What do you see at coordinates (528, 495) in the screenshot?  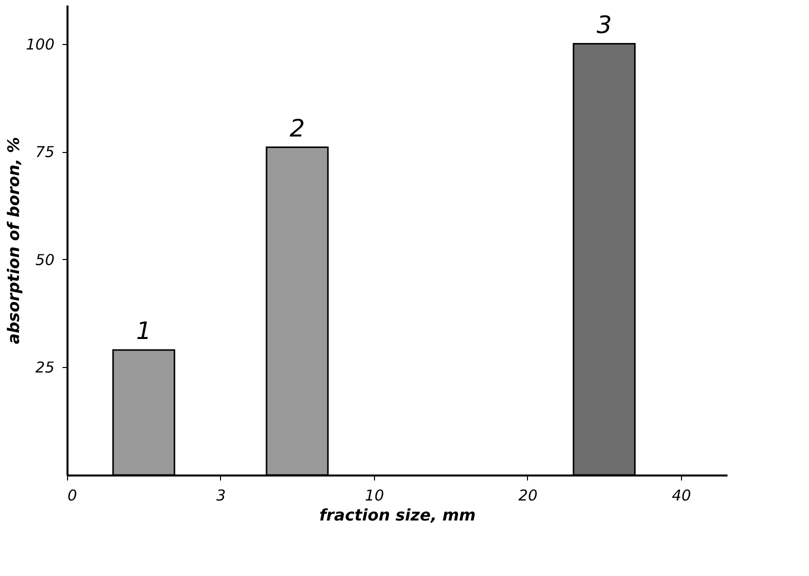 I see `text: 20` at bounding box center [528, 495].